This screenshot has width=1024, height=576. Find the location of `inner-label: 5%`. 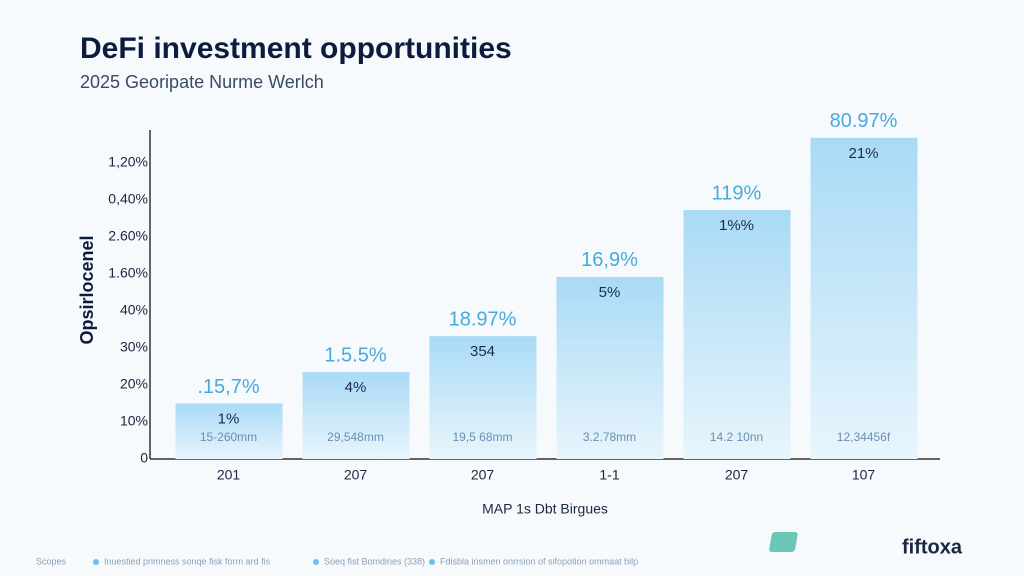

inner-label: 5% is located at coordinates (610, 292).